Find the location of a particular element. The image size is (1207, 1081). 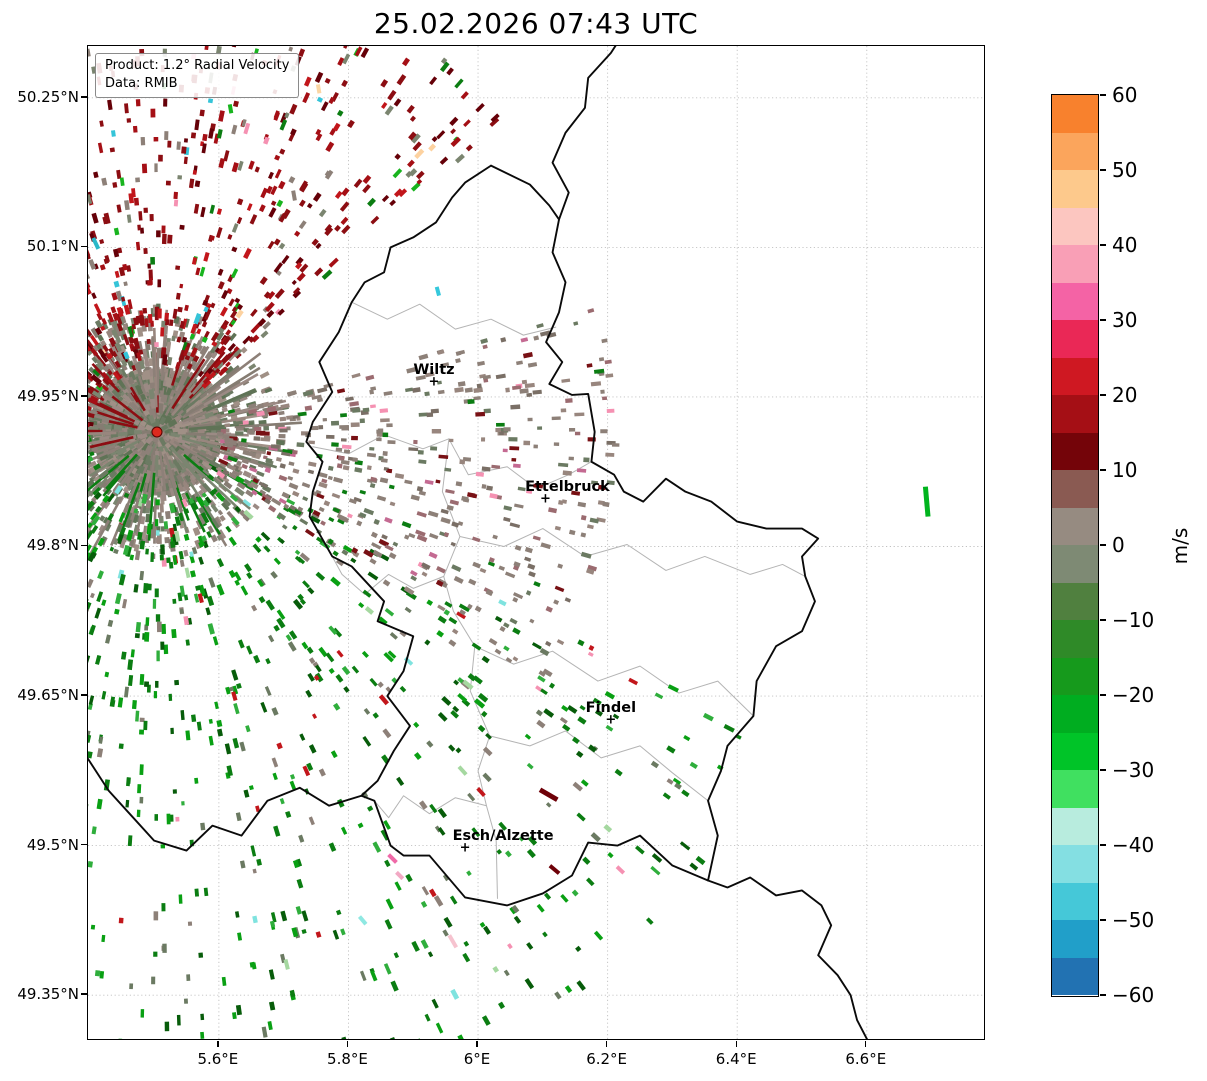

y-tick-label: 49.95°N is located at coordinates (48, 395).